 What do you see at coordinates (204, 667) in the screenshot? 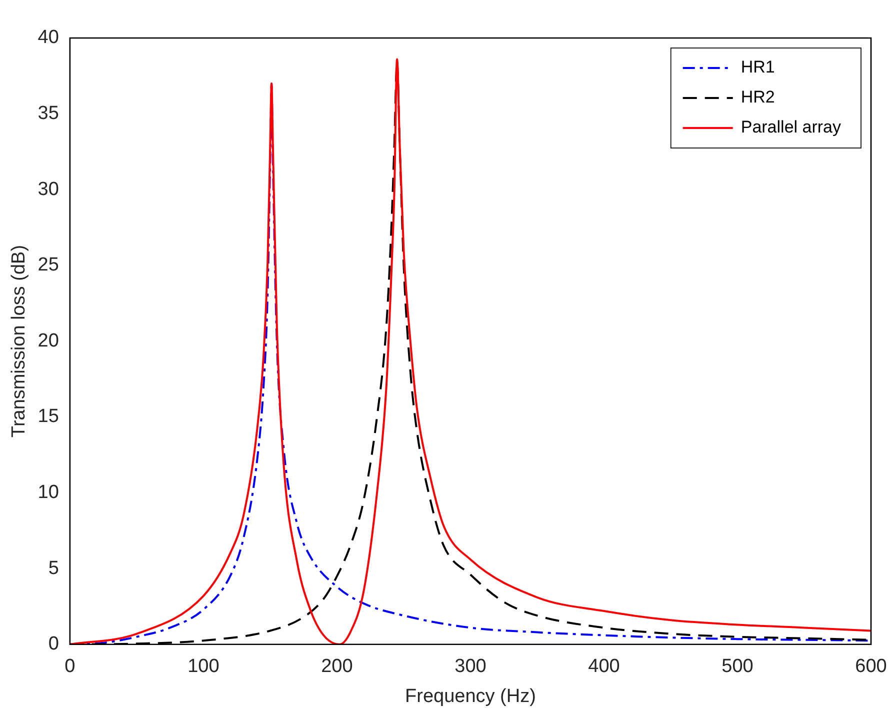
I see `x-tick-label: 100` at bounding box center [204, 667].